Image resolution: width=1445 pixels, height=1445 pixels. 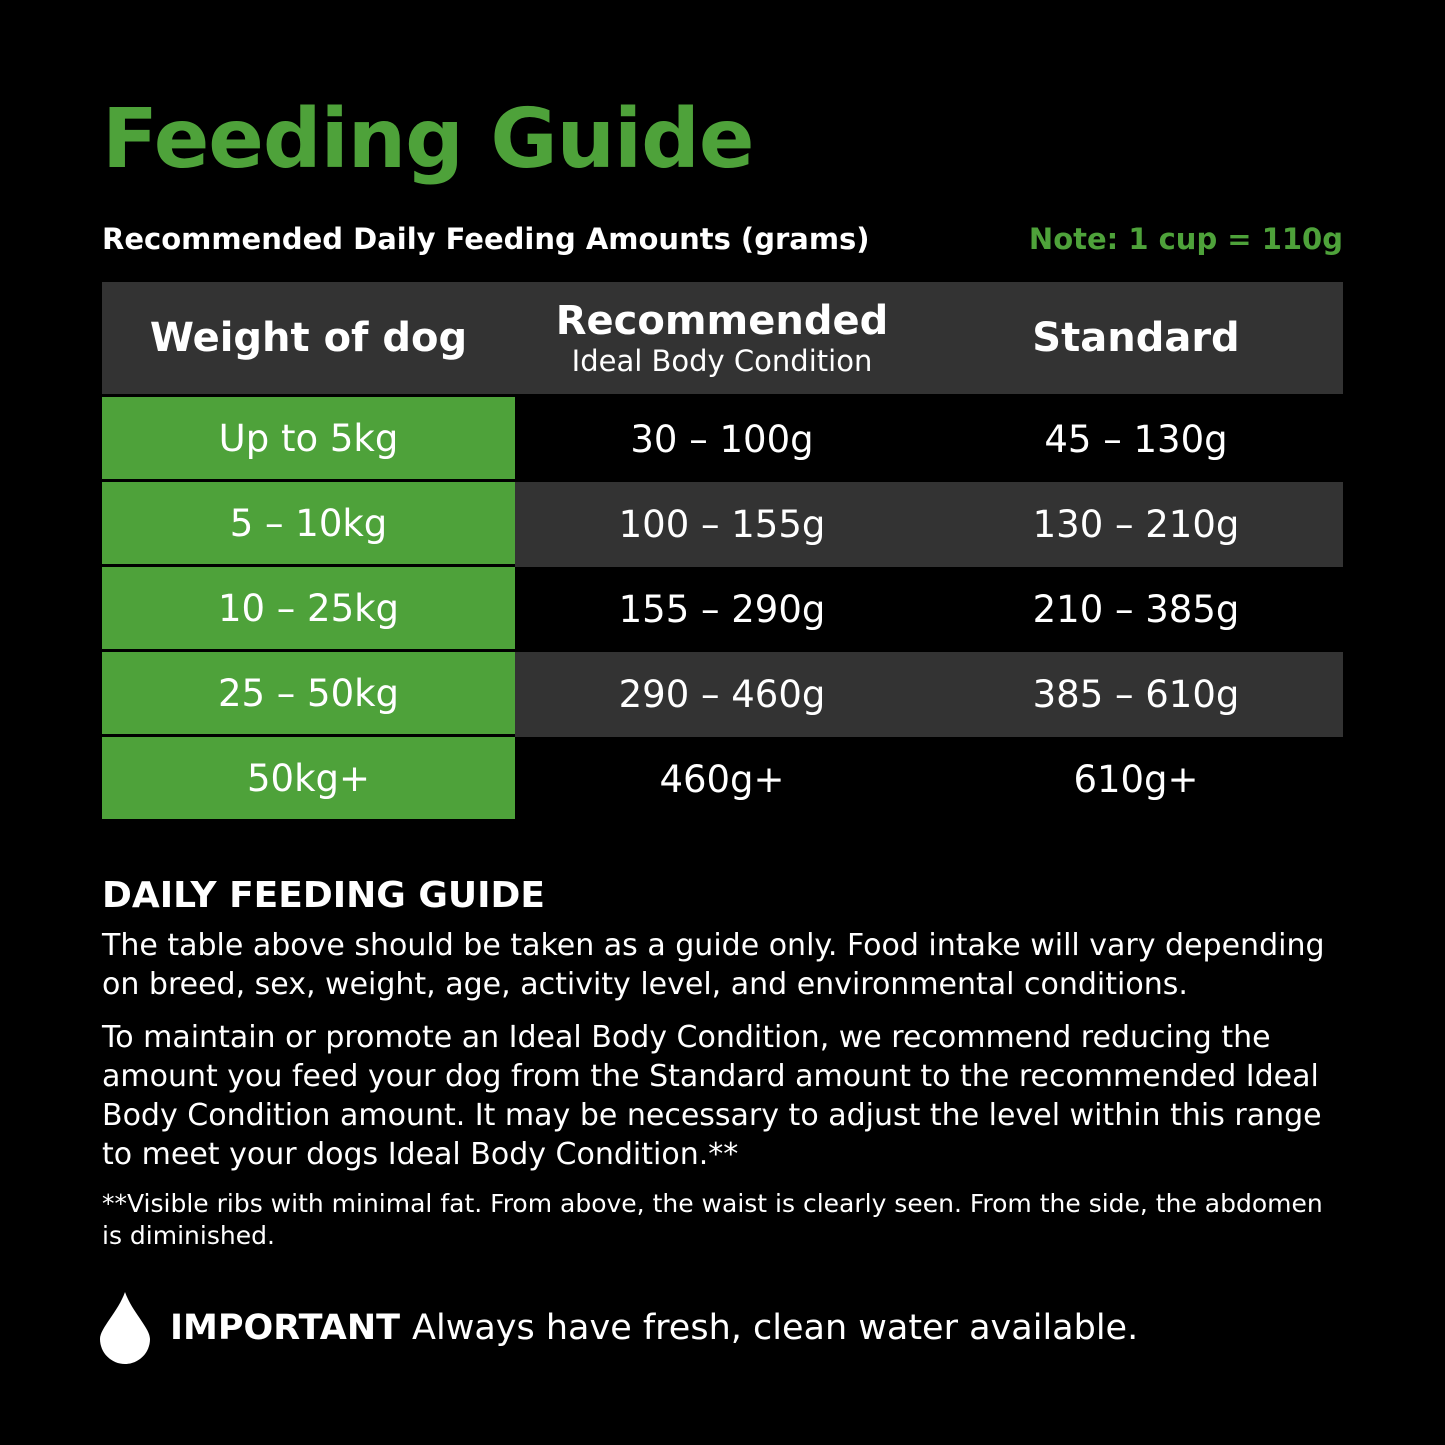 What do you see at coordinates (308, 779) in the screenshot?
I see `table-cell: 50kg+` at bounding box center [308, 779].